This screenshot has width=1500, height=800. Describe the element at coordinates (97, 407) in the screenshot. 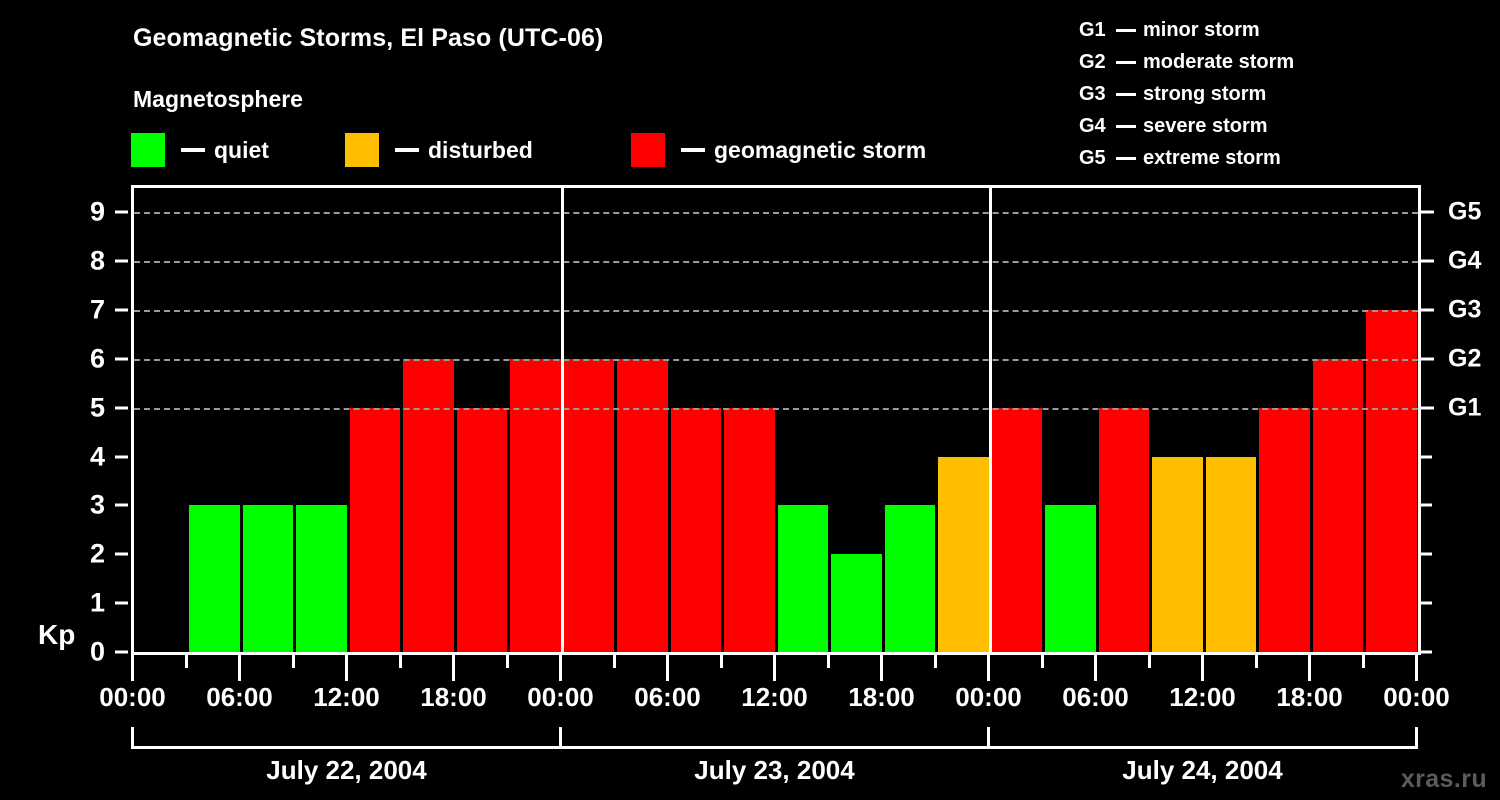

I see `y-axis-tick-label: 5` at that location.